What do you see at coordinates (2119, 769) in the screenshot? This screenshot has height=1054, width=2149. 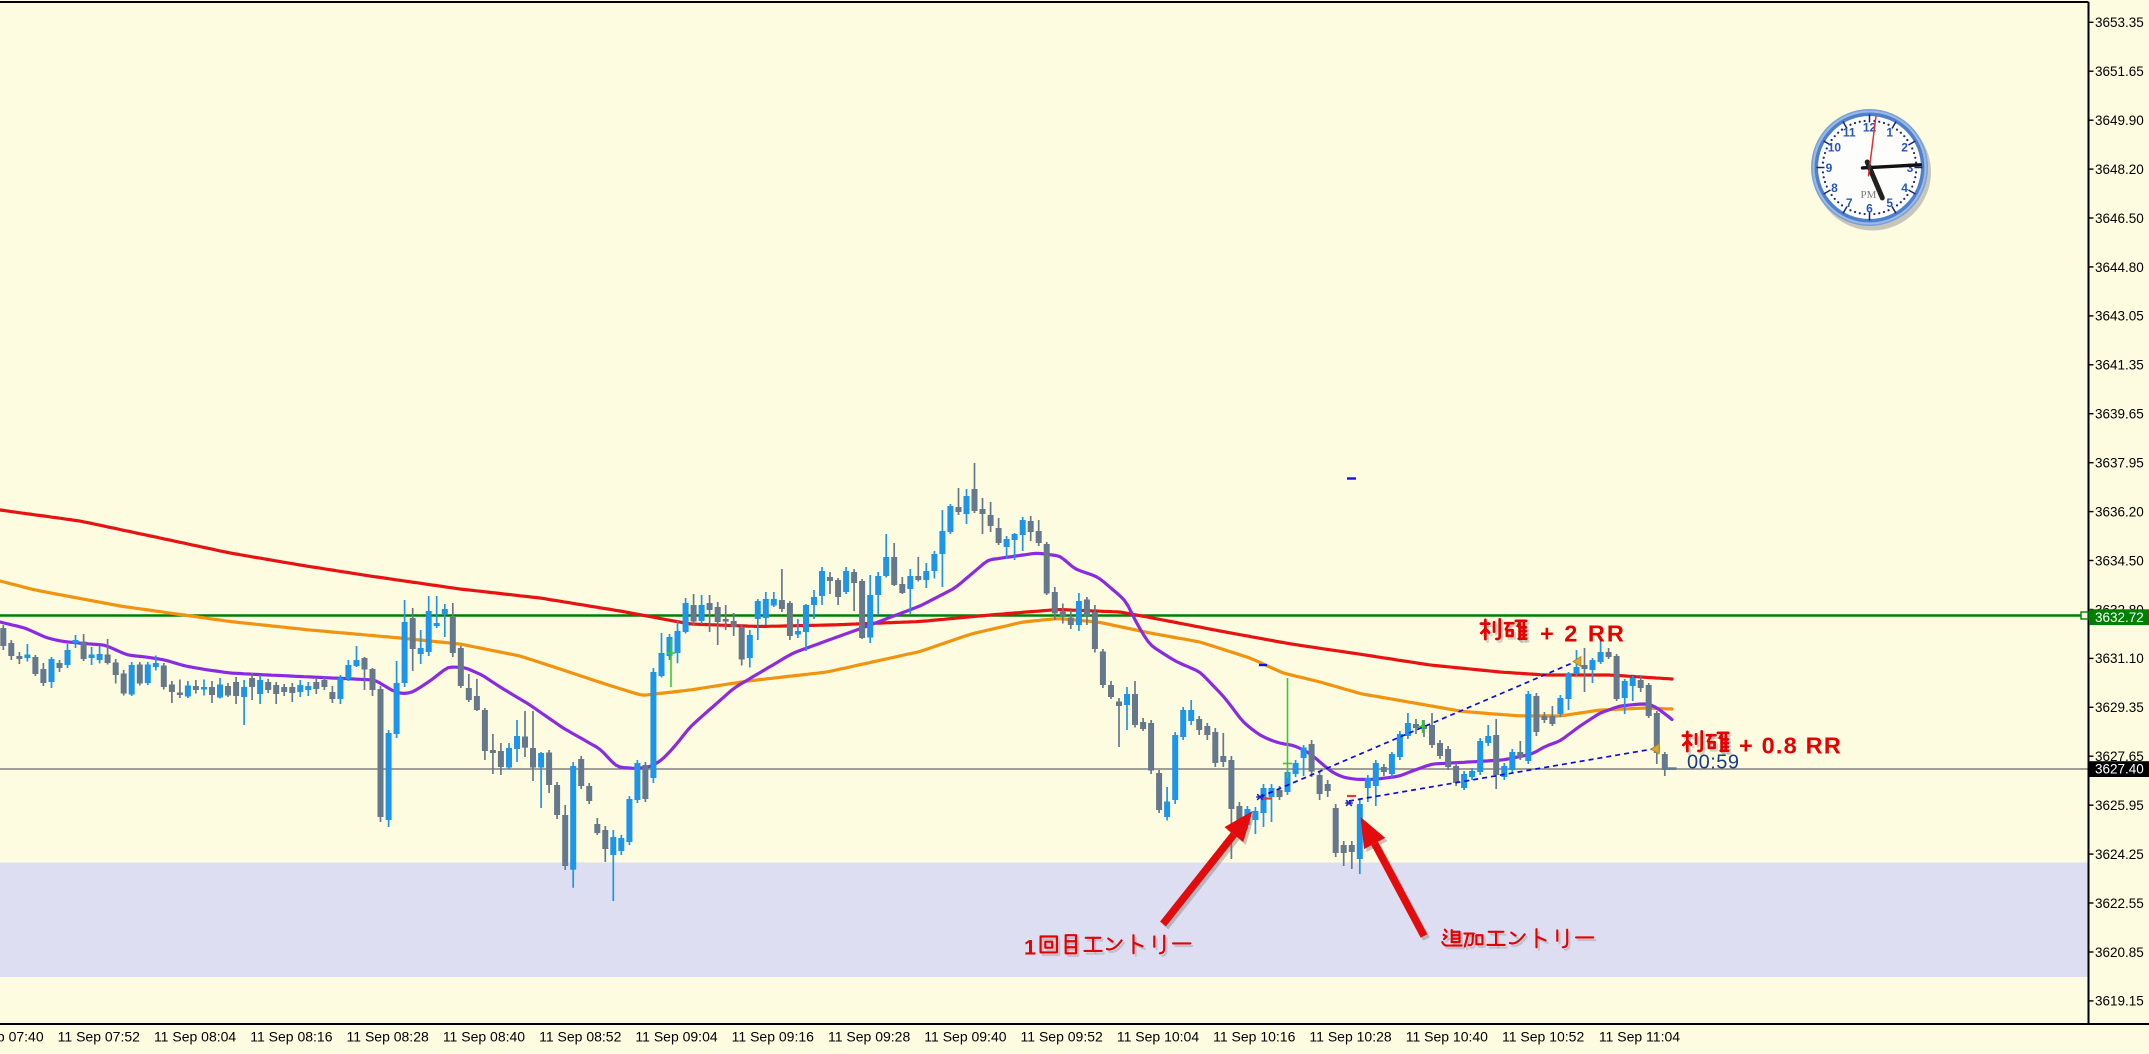 I see `svg-text: 3627.40` at bounding box center [2119, 769].